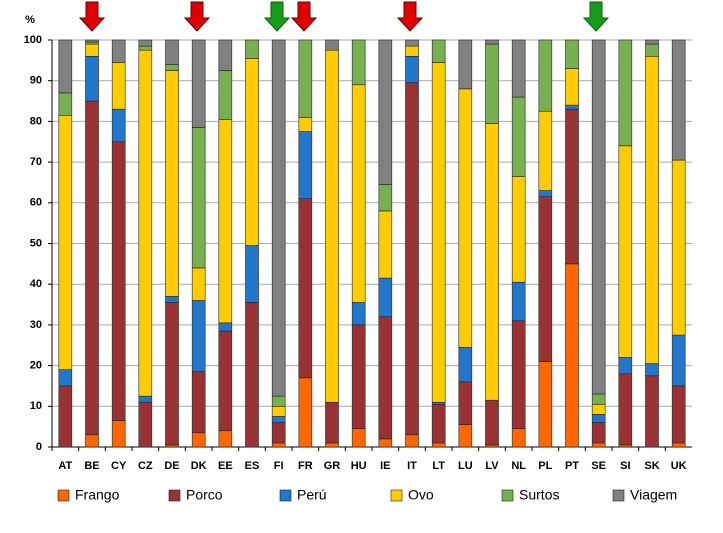 Image resolution: width=723 pixels, height=533 pixels. Describe the element at coordinates (91, 466) in the screenshot. I see `x-tick-label: BE` at that location.